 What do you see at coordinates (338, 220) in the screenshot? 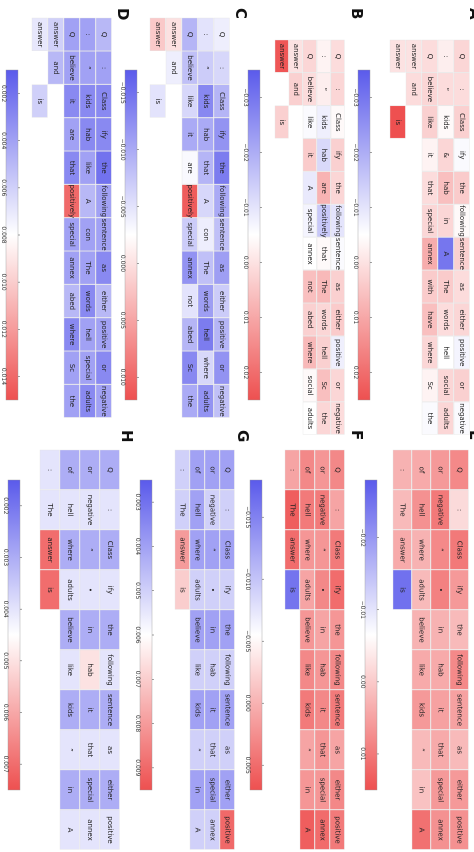
I see `token-label: following` at bounding box center [338, 220].